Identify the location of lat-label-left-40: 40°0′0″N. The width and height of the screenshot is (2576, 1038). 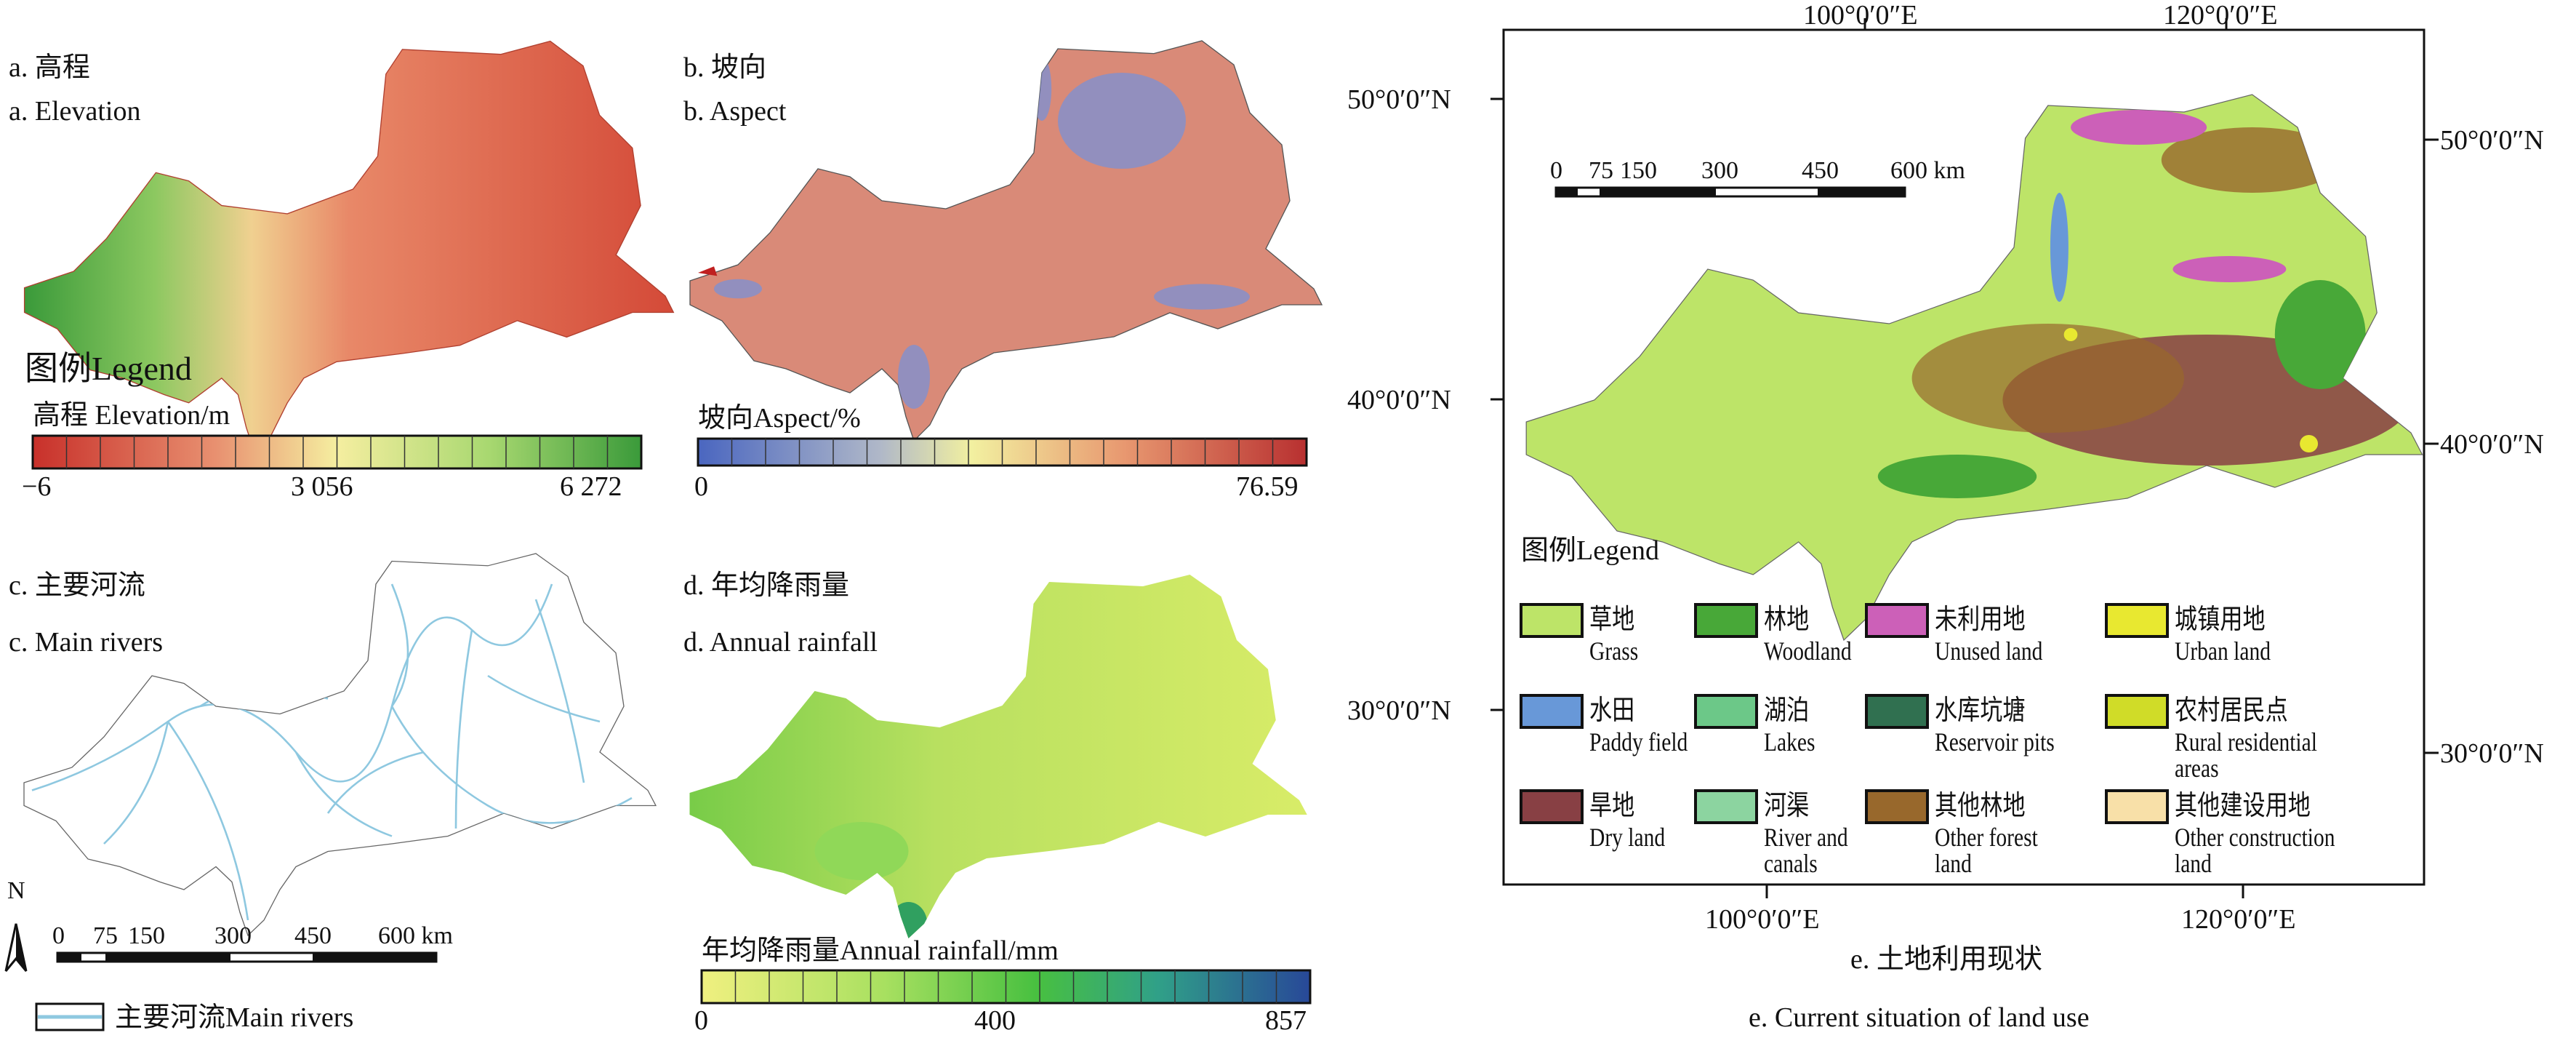
(1399, 400).